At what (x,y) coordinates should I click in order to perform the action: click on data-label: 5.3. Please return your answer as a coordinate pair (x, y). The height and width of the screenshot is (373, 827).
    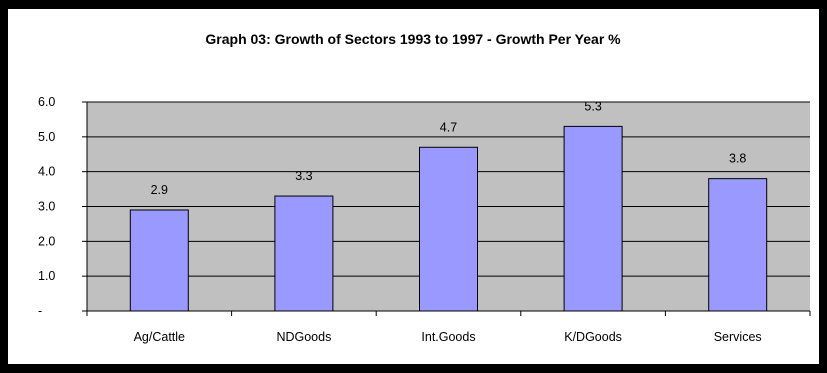
    Looking at the image, I should click on (592, 106).